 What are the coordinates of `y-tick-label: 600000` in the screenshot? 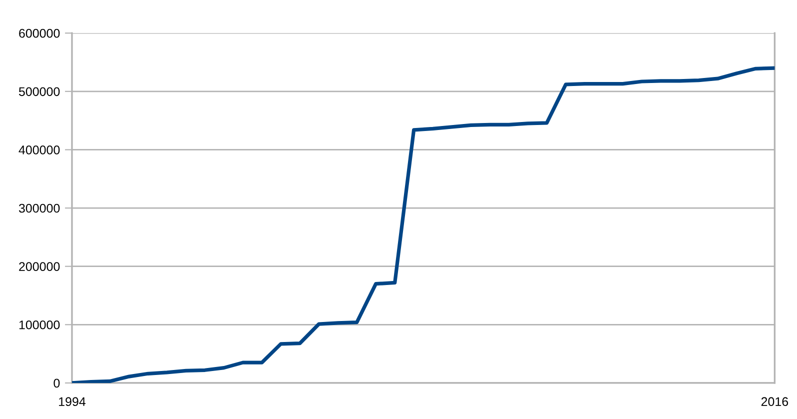 It's located at (39, 33).